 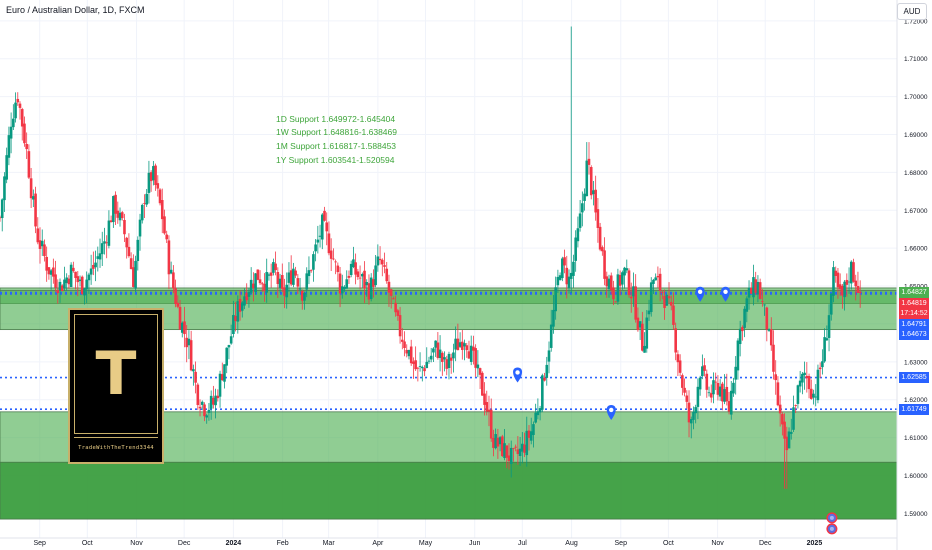 What do you see at coordinates (75, 10) in the screenshot?
I see `chart-title: Euro / Australian Dollar, 1D, FXCM` at bounding box center [75, 10].